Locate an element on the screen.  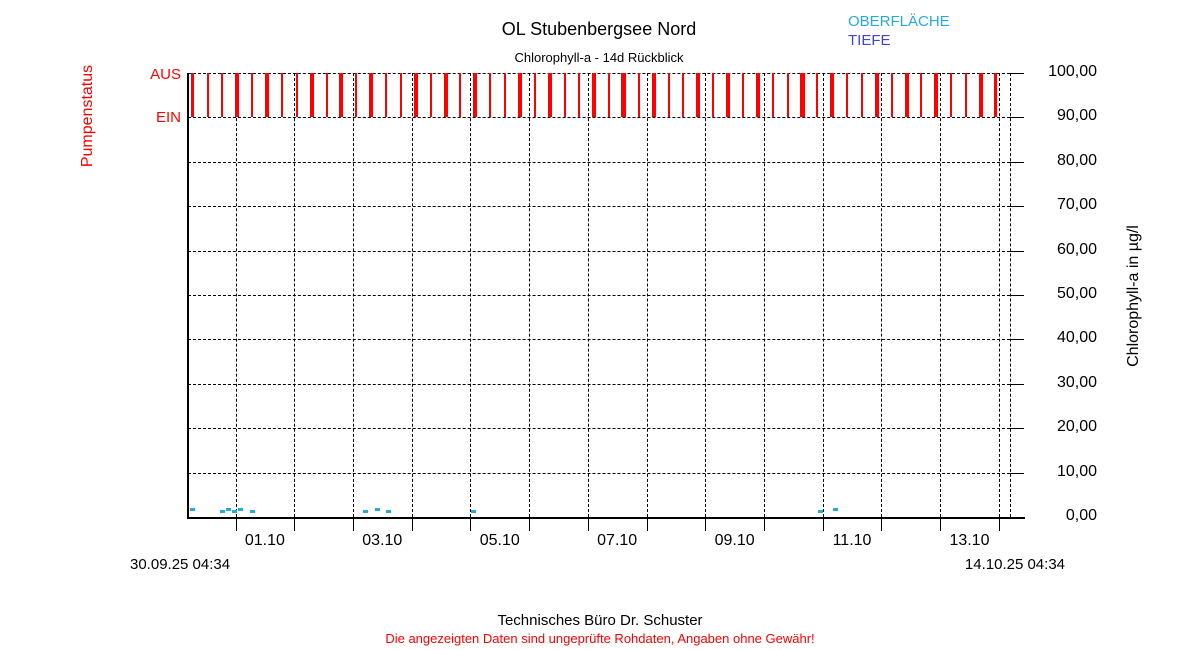
y-tick-label: 40,00 is located at coordinates (1076, 338).